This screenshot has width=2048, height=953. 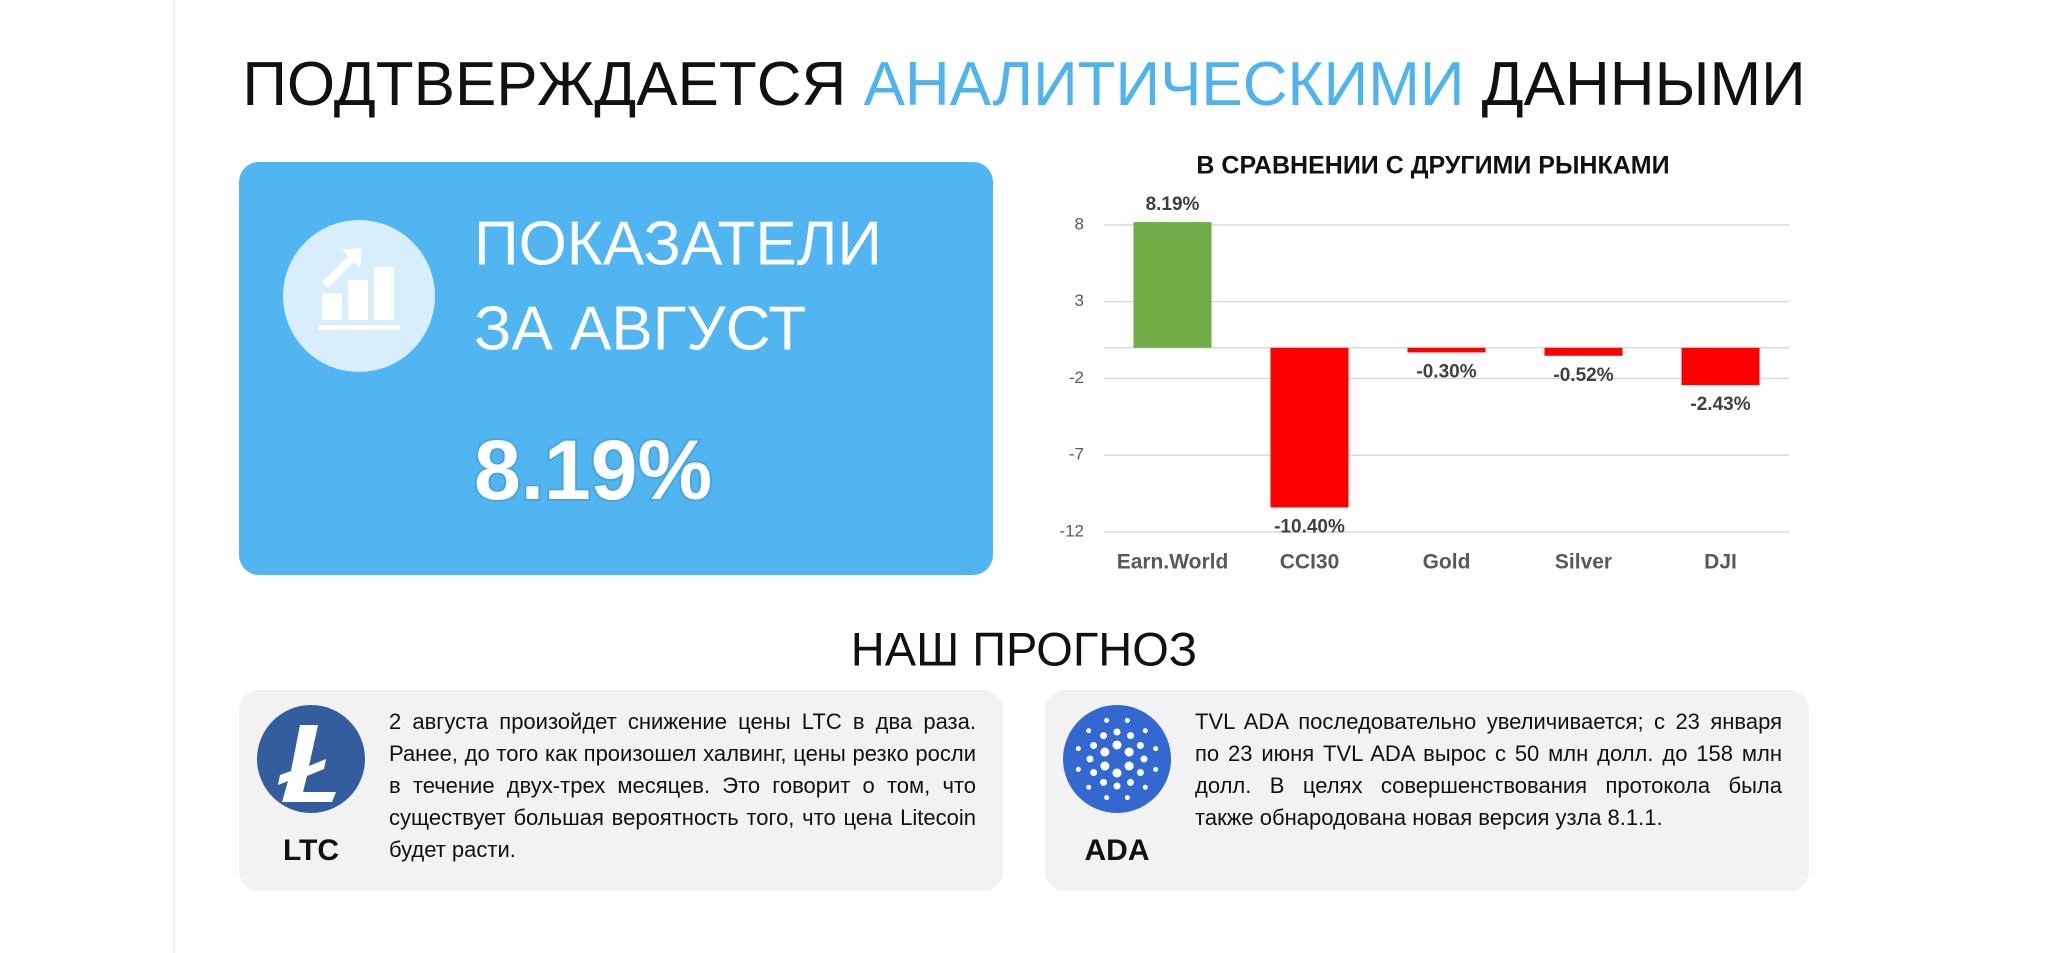 I want to click on chart-icon, so click(x=359, y=289).